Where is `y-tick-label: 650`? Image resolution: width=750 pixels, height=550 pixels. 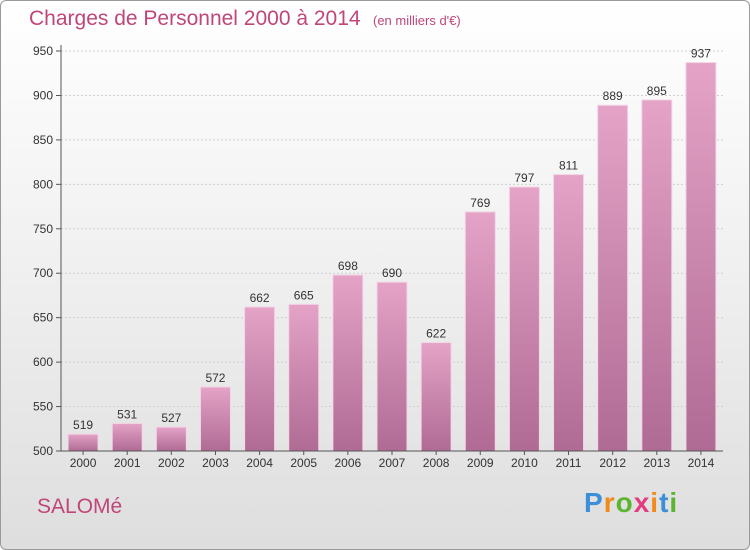
y-tick-label: 650 is located at coordinates (43, 318).